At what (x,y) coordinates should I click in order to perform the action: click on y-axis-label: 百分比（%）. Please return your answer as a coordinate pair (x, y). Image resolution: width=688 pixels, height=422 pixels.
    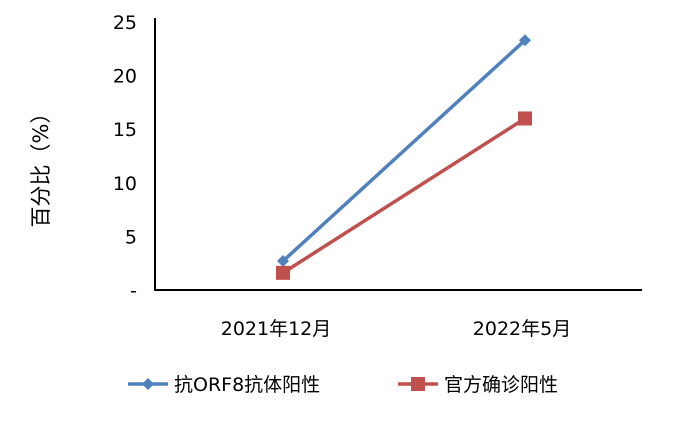
    Looking at the image, I should click on (41, 165).